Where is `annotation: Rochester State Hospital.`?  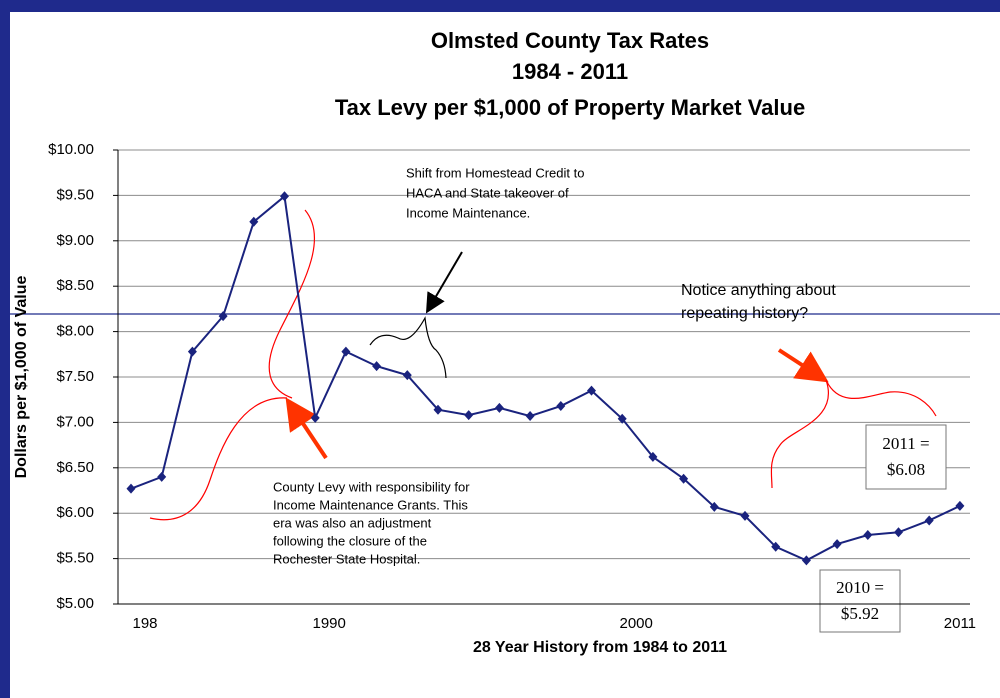
annotation: Rochester State Hospital. is located at coordinates (346, 558).